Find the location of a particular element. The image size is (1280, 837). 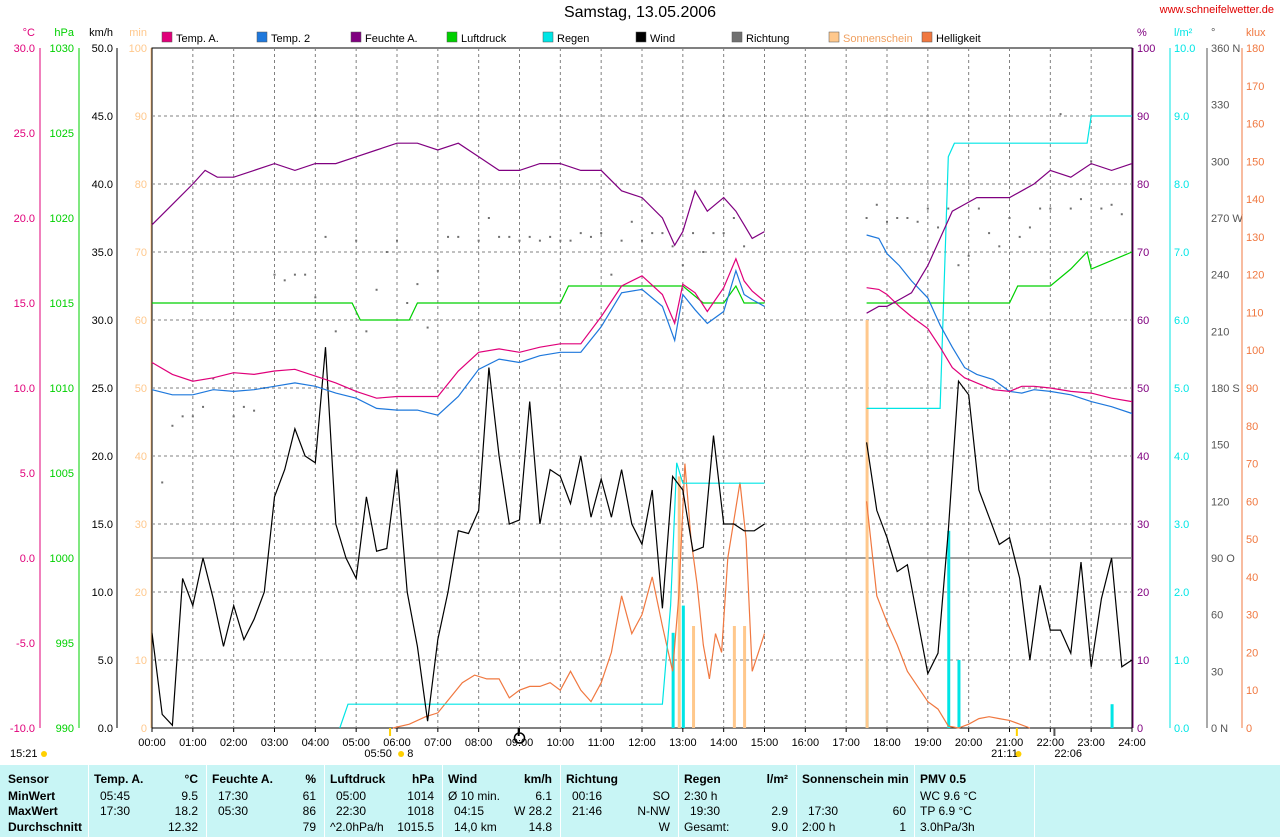

unit-direction: ° is located at coordinates (1213, 33).